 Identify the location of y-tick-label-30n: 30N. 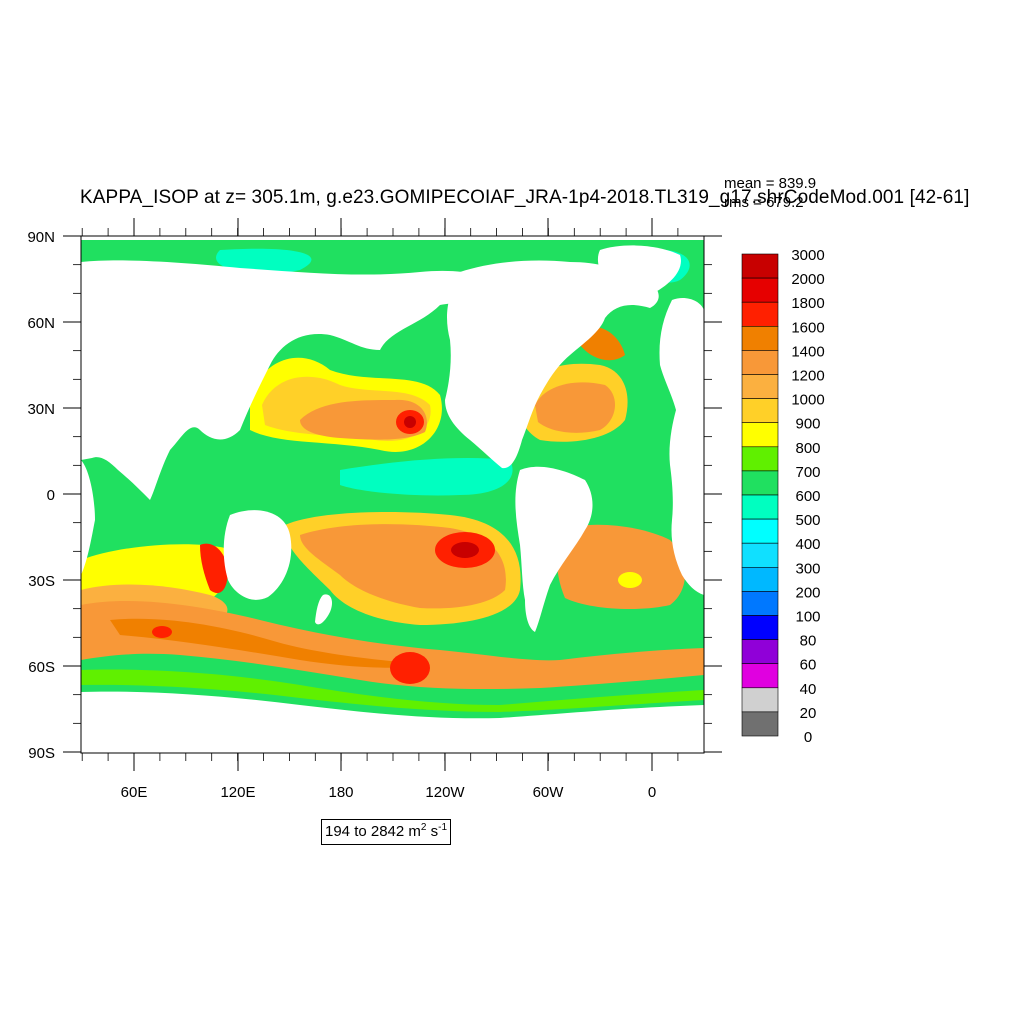
(41, 409).